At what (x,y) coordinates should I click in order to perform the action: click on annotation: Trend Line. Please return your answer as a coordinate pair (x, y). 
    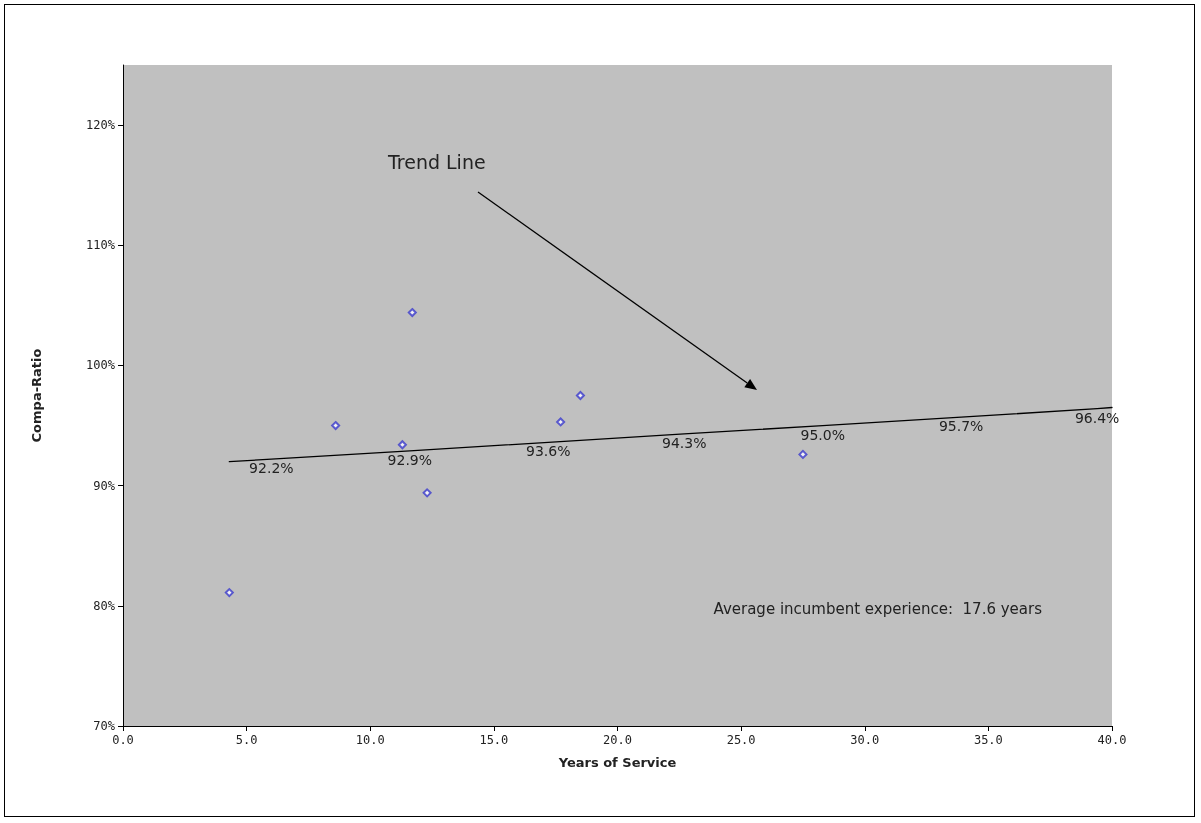
    Looking at the image, I should click on (436, 161).